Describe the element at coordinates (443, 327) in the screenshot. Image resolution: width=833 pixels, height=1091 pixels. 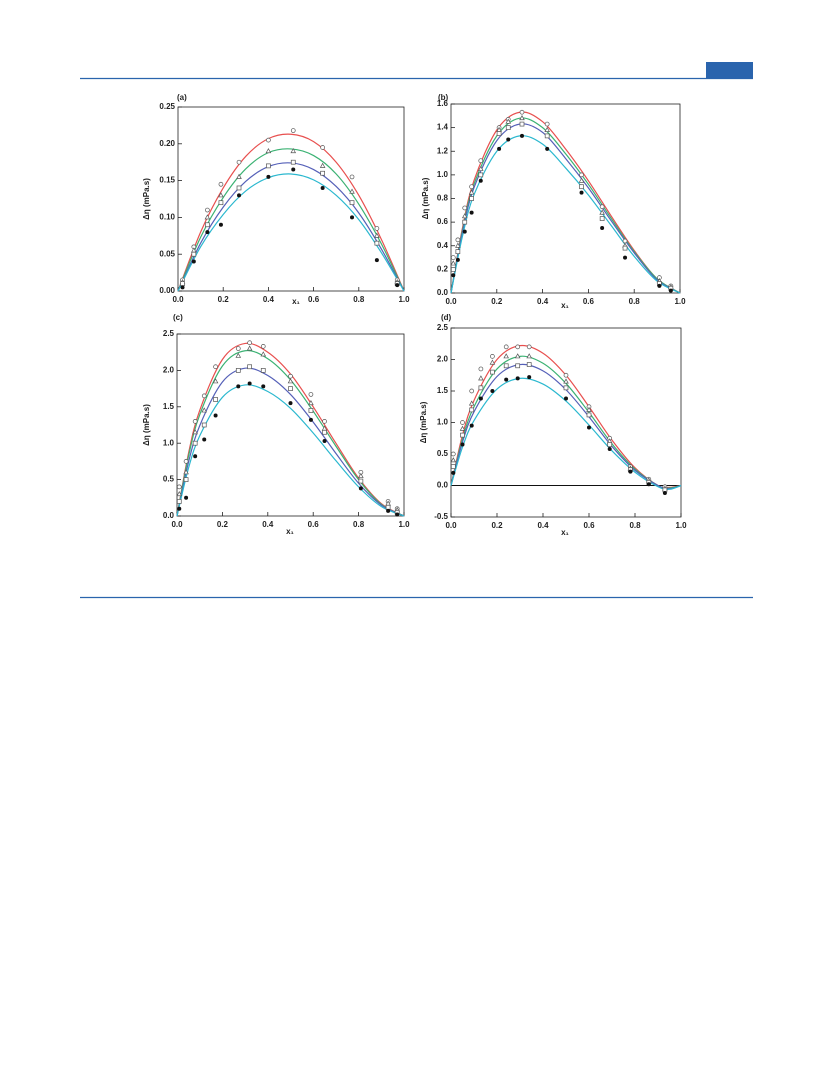
I see `y-tick-label: 2.5` at that location.